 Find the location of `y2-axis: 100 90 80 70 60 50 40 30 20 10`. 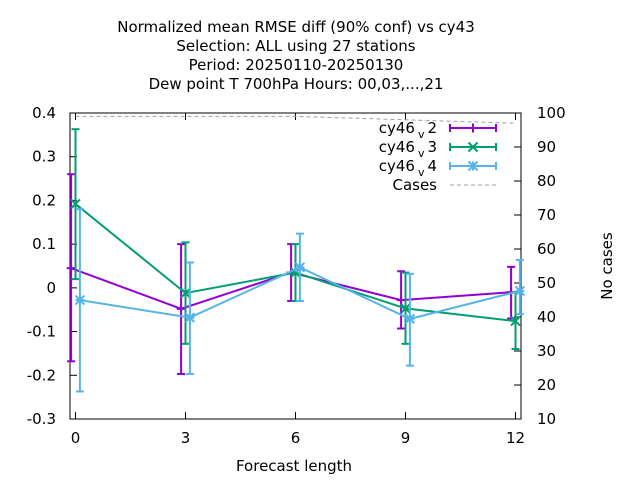

y2-axis: 100 90 80 70 60 50 40 30 20 10 is located at coordinates (540, 266).